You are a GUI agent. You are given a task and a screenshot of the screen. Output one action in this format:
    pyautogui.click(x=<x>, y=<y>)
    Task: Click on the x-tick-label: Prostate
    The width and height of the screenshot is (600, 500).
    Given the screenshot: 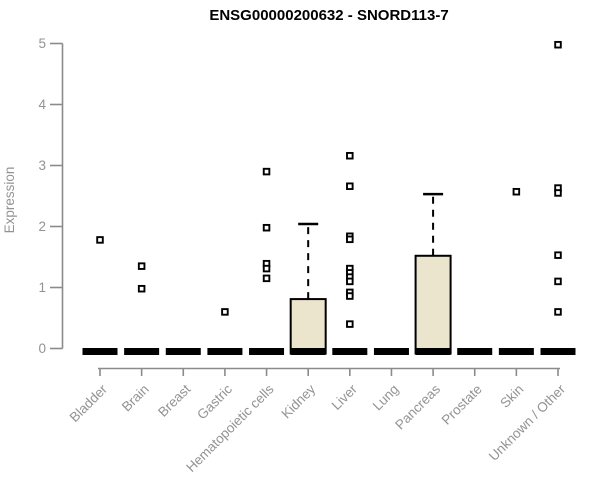 What is the action you would take?
    pyautogui.click(x=462, y=405)
    